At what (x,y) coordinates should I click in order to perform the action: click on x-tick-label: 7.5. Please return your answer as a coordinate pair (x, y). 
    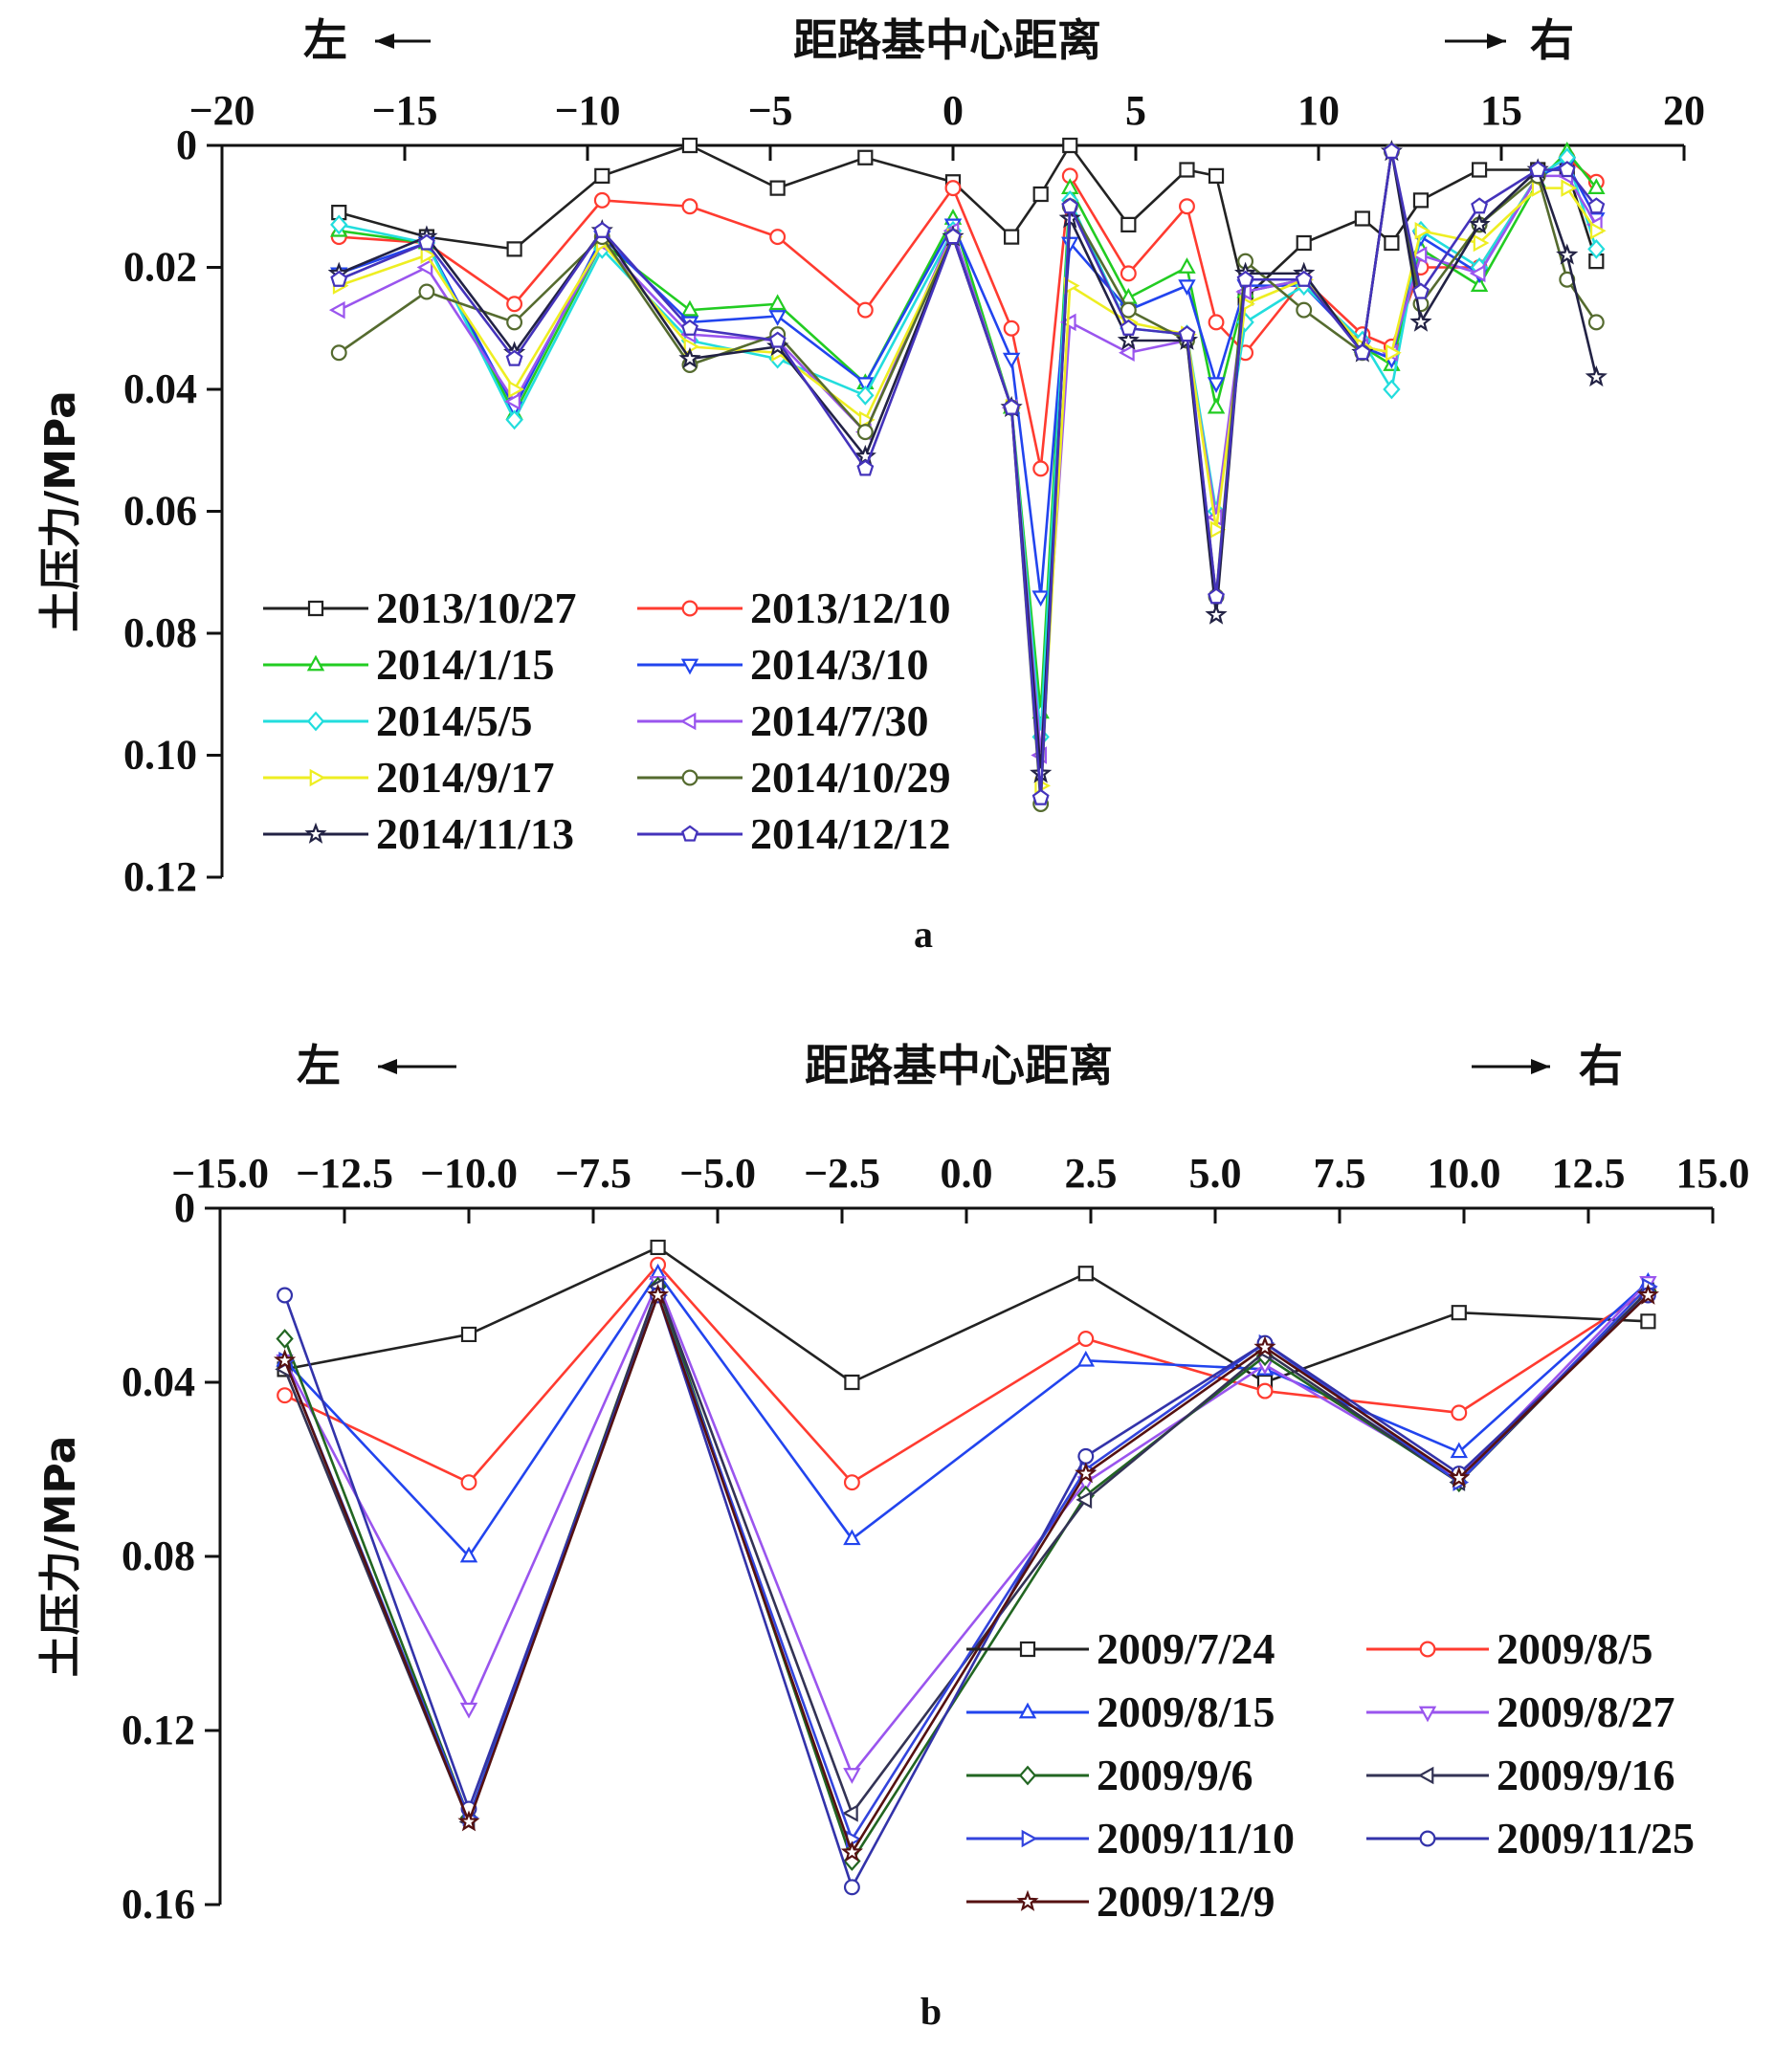
    Looking at the image, I should click on (1340, 1173).